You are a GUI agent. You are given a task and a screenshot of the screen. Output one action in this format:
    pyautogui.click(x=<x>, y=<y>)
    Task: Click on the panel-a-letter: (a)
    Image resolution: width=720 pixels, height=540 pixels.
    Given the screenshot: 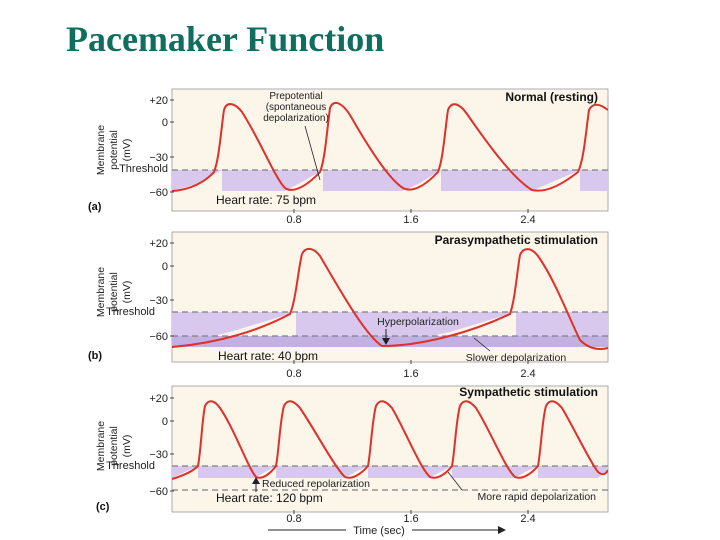 What is the action you would take?
    pyautogui.click(x=95, y=207)
    